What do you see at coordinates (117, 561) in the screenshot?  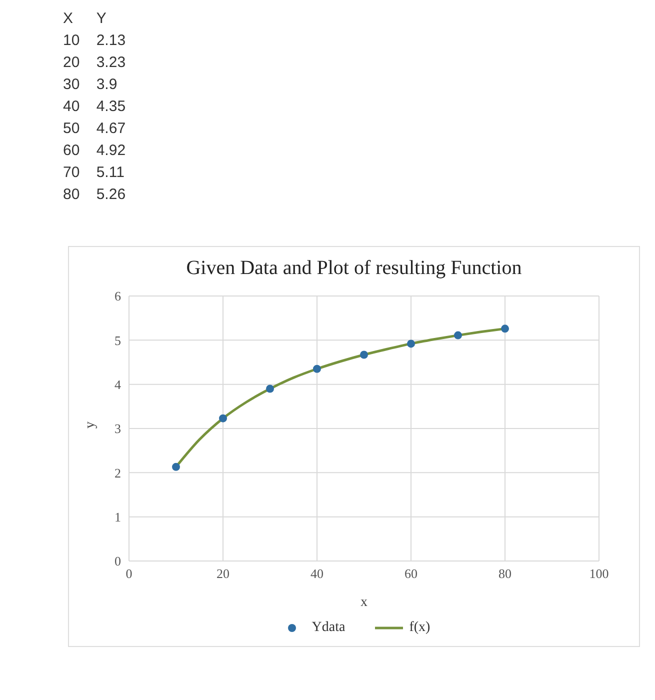 I see `y-tick-label: 0` at bounding box center [117, 561].